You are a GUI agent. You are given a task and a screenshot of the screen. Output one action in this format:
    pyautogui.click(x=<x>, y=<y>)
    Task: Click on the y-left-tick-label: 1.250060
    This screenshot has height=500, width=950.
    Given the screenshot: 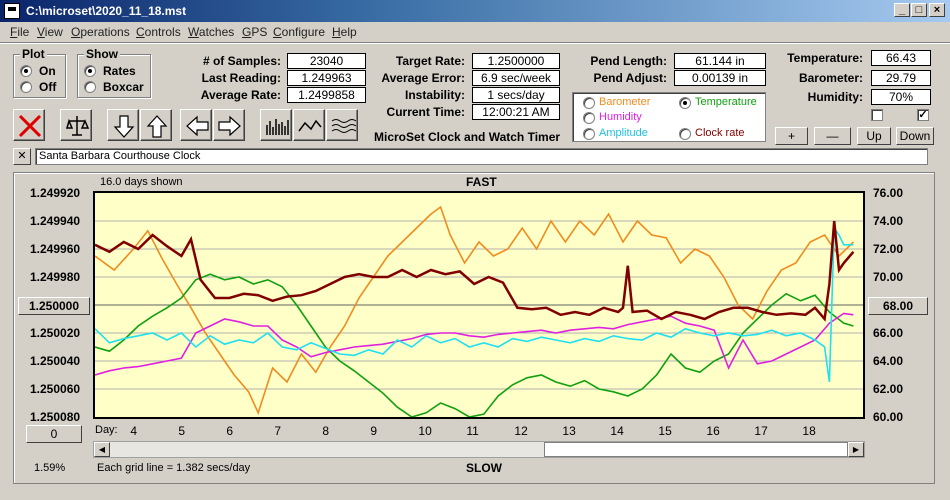 What is the action you would take?
    pyautogui.click(x=55, y=389)
    